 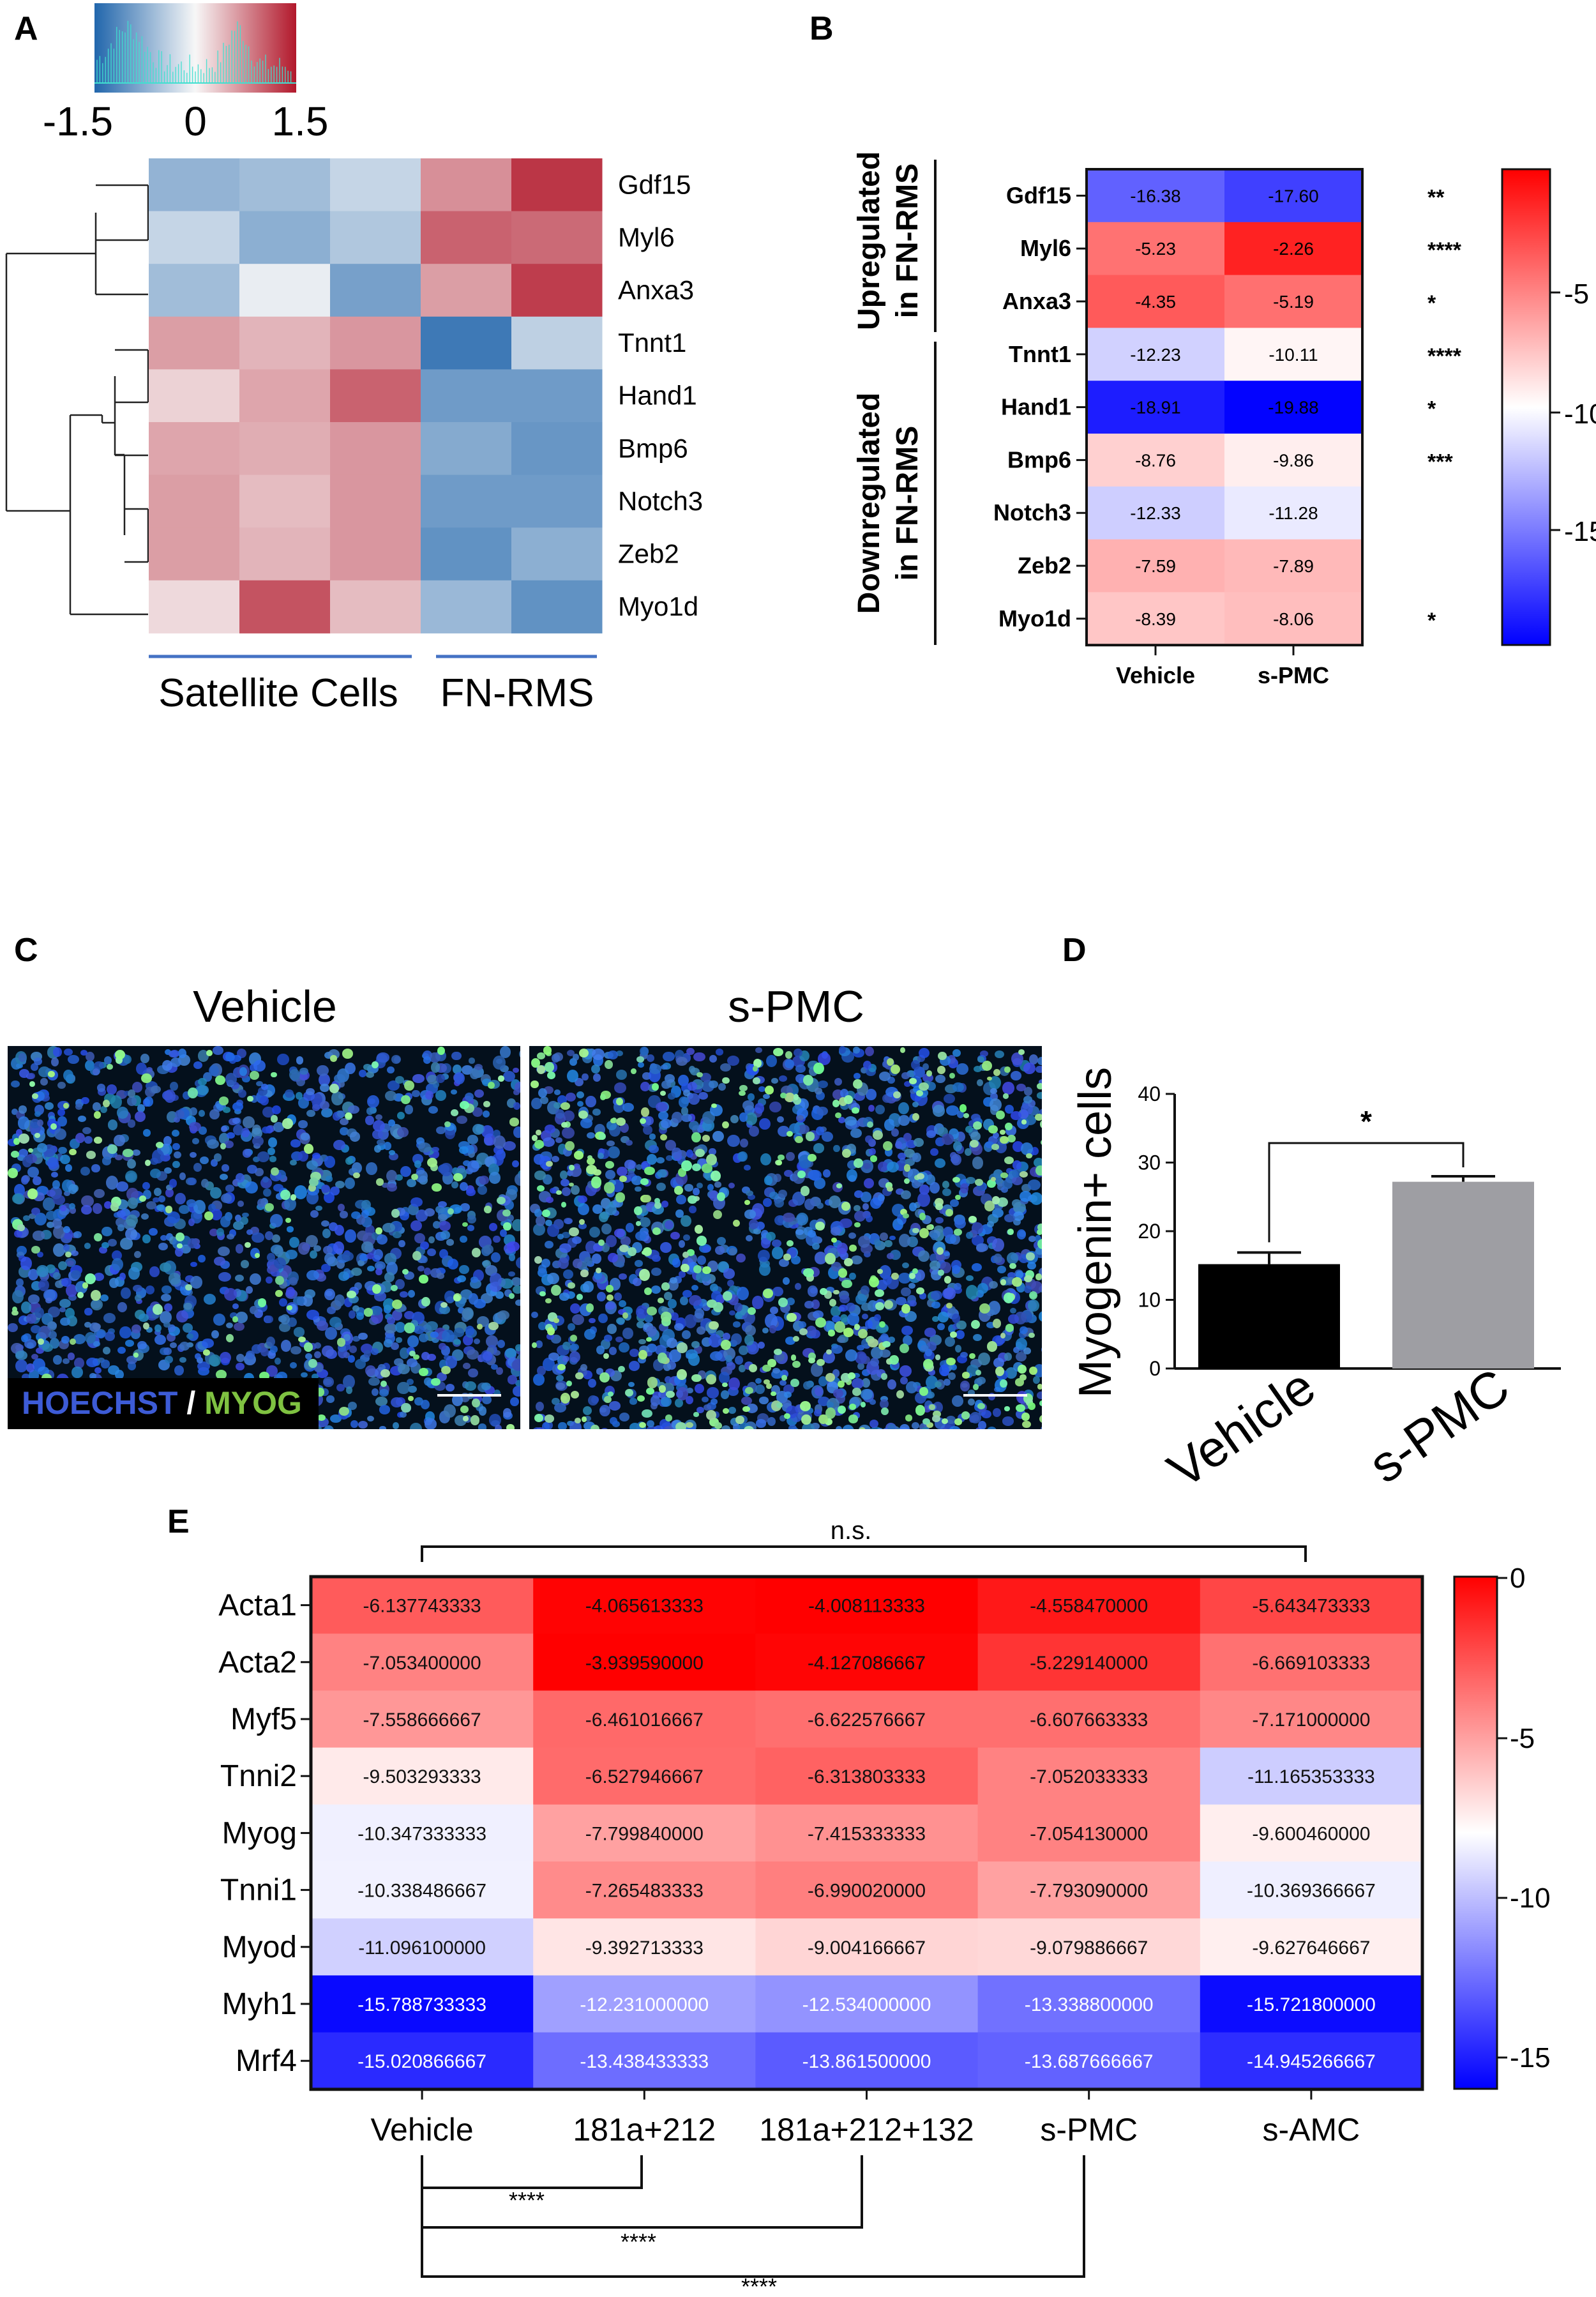 What do you see at coordinates (660, 501) in the screenshot?
I see `gene-label-a: Notch3` at bounding box center [660, 501].